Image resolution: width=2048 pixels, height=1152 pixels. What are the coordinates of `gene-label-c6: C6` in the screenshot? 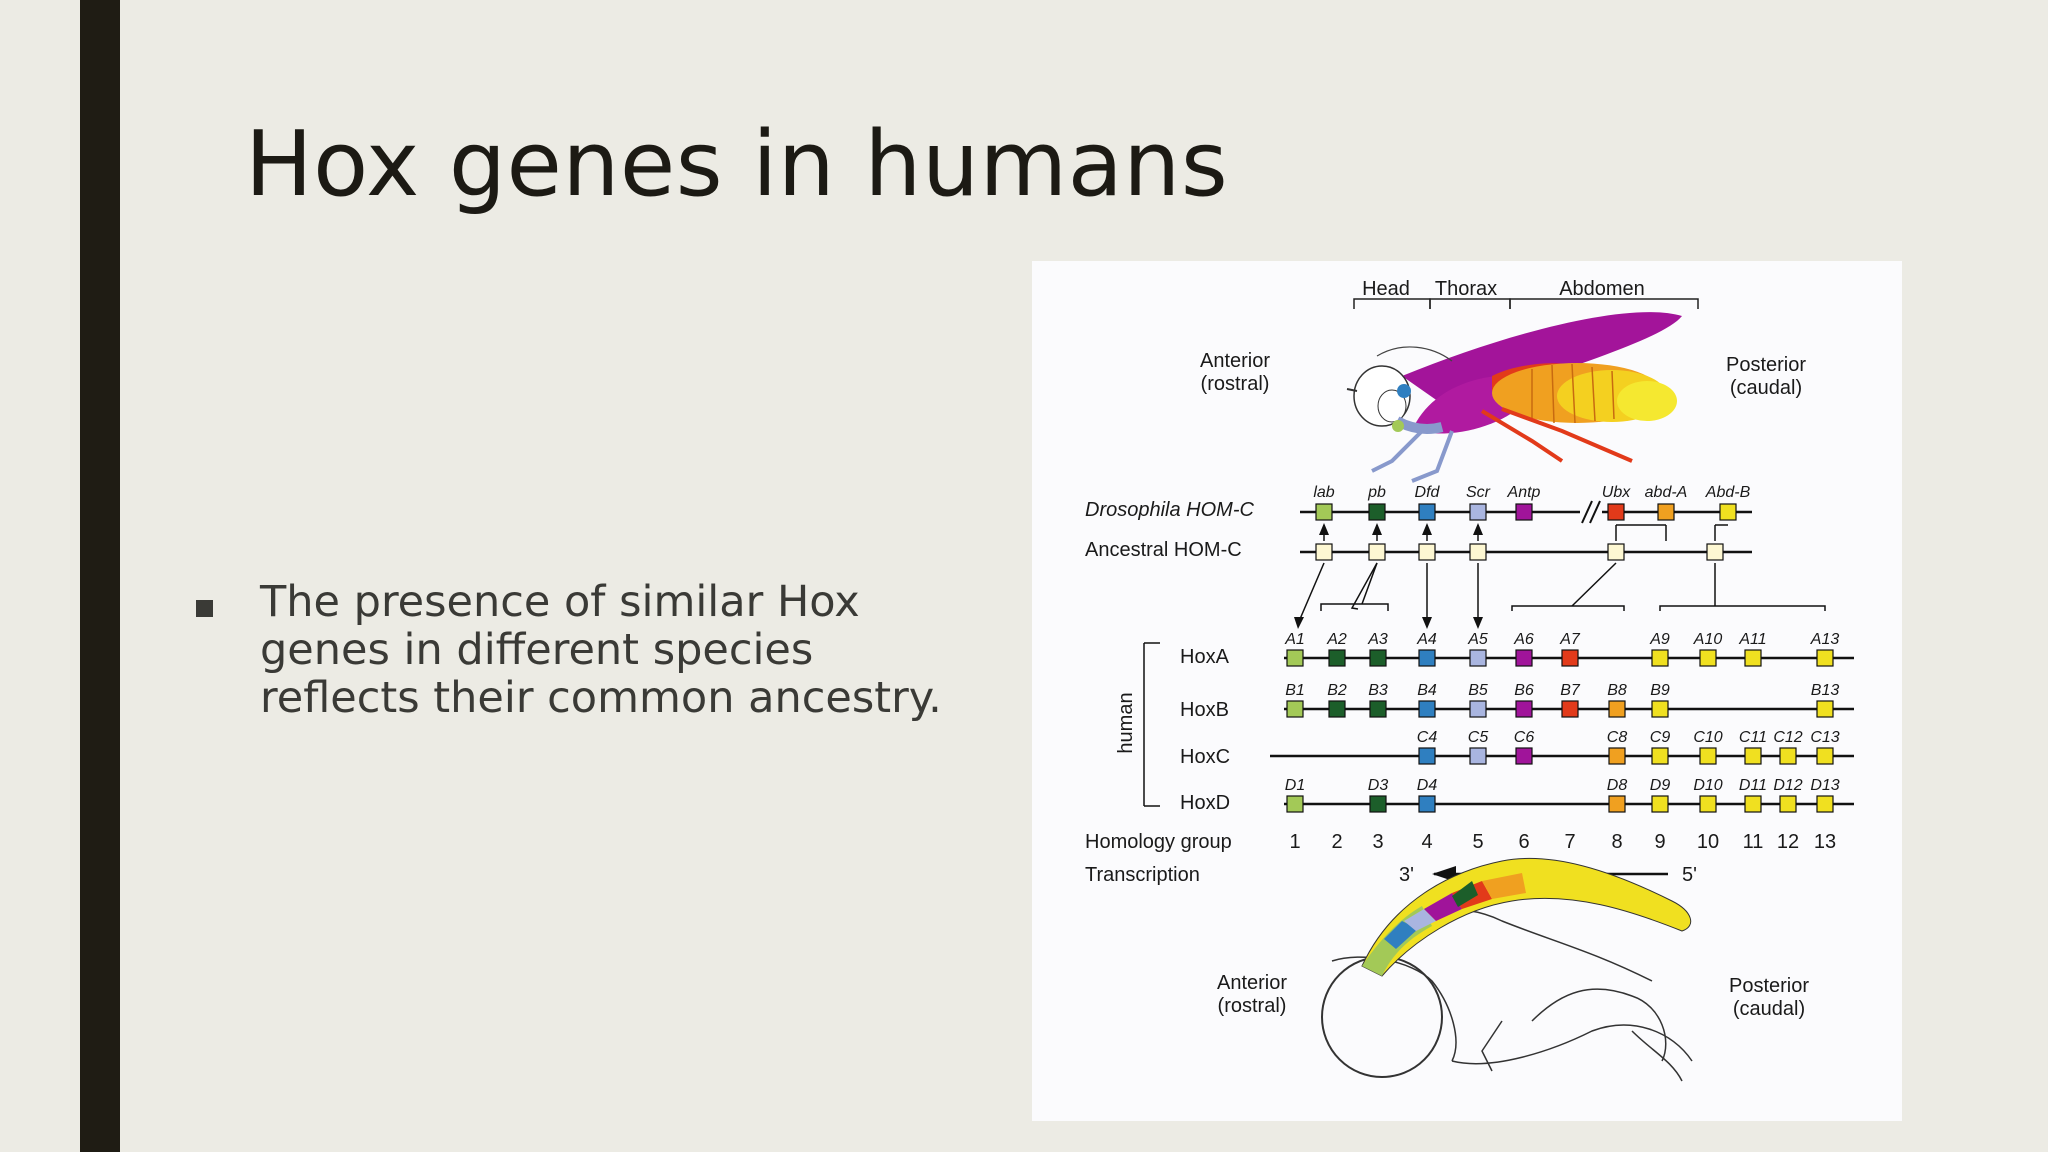 It's located at (1524, 737).